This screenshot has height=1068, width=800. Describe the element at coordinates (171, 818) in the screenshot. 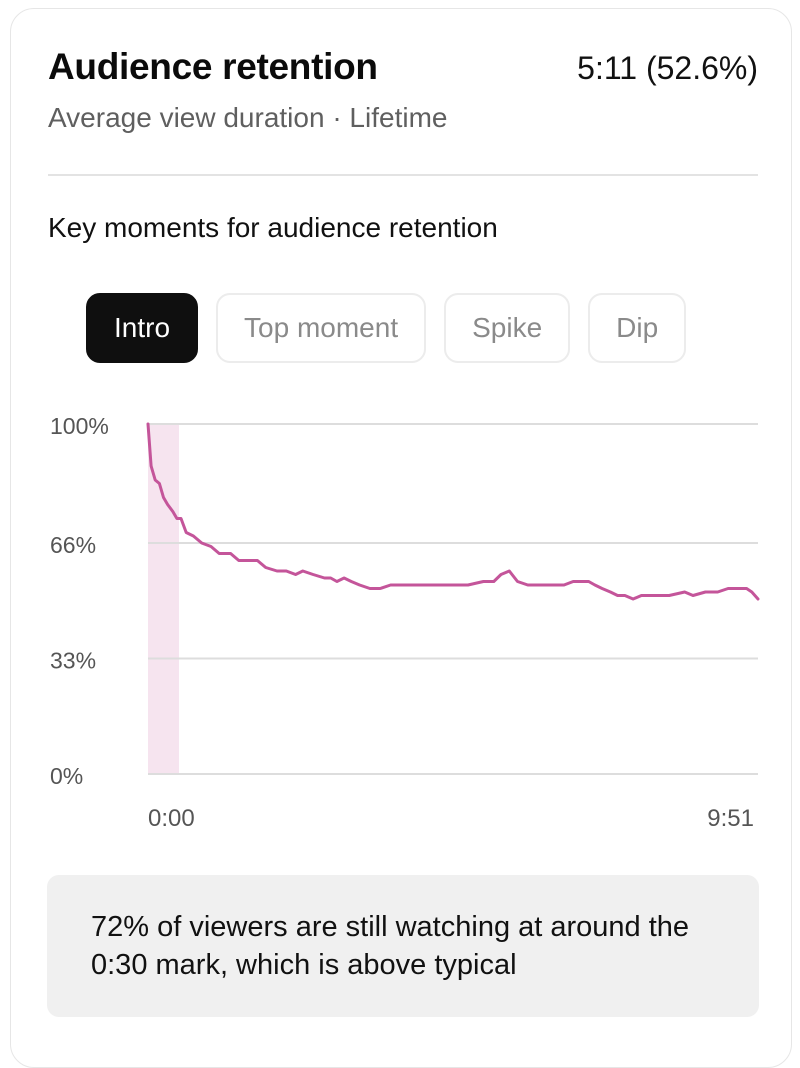

I see `x-tick-label: 0:00` at that location.